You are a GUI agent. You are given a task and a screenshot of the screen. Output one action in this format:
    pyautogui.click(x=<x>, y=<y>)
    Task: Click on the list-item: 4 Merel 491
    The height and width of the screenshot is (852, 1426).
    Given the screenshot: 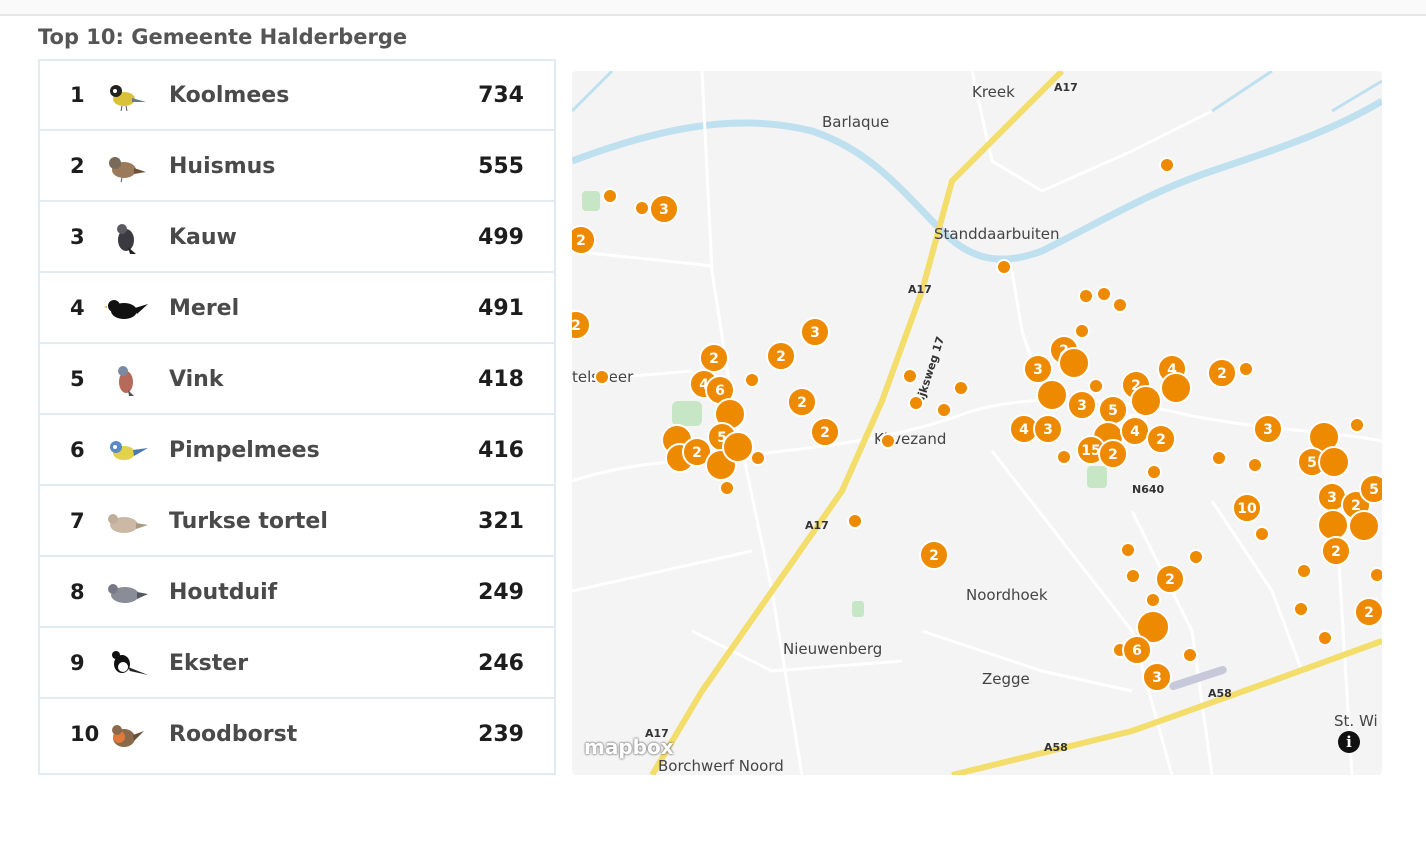 What is the action you would take?
    pyautogui.click(x=297, y=309)
    